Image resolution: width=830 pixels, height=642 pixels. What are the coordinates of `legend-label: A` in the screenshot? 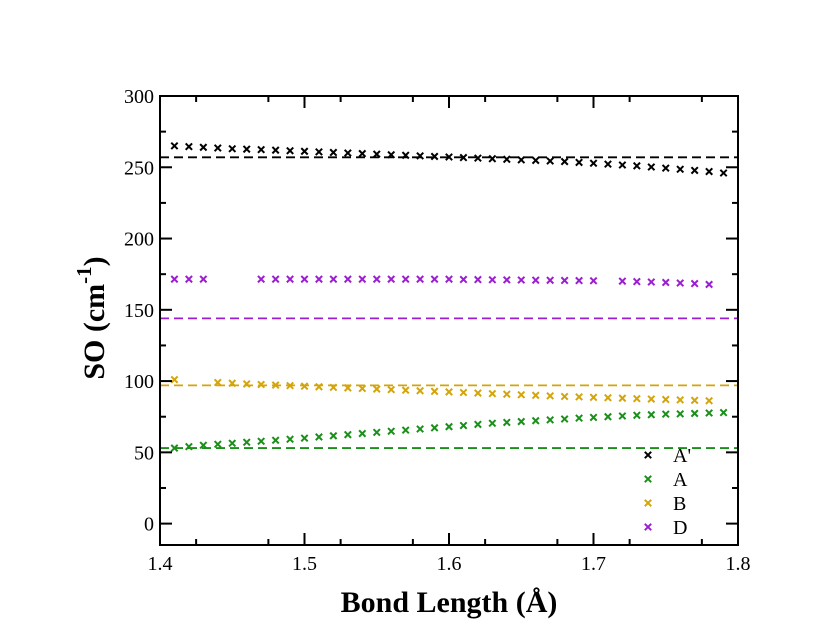 It's located at (680, 480).